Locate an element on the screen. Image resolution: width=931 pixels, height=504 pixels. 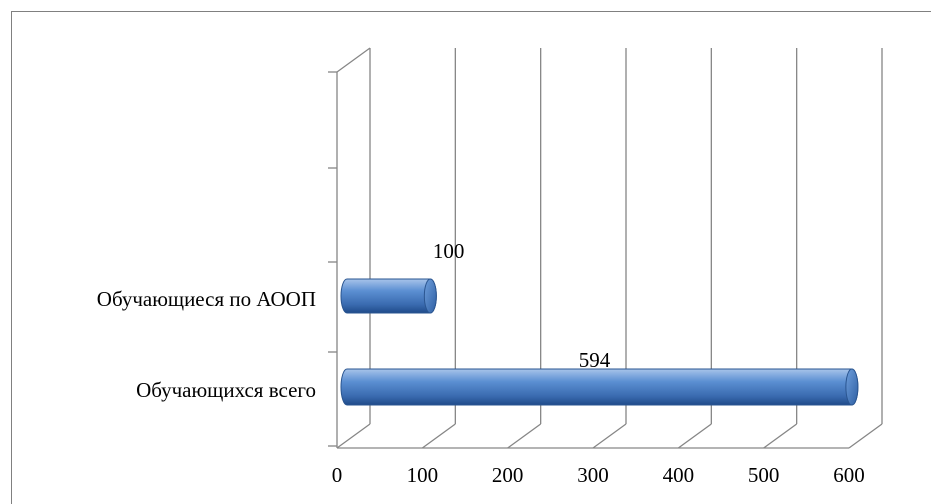
bars-layer is located at coordinates (599, 342).